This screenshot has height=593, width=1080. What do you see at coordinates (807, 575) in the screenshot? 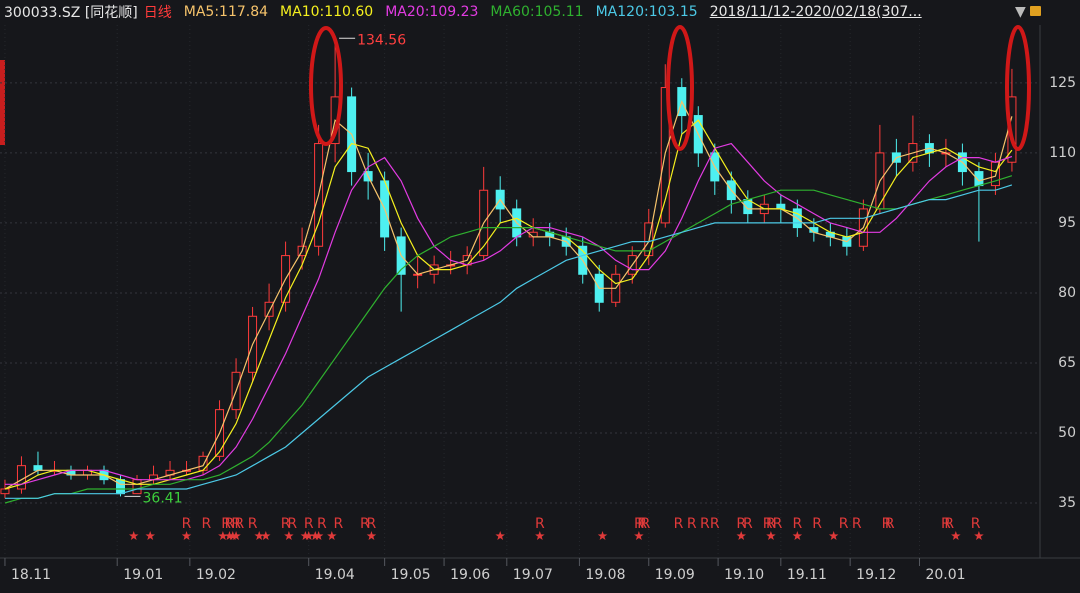
I see `x-tick-label: 19.11` at bounding box center [807, 575].